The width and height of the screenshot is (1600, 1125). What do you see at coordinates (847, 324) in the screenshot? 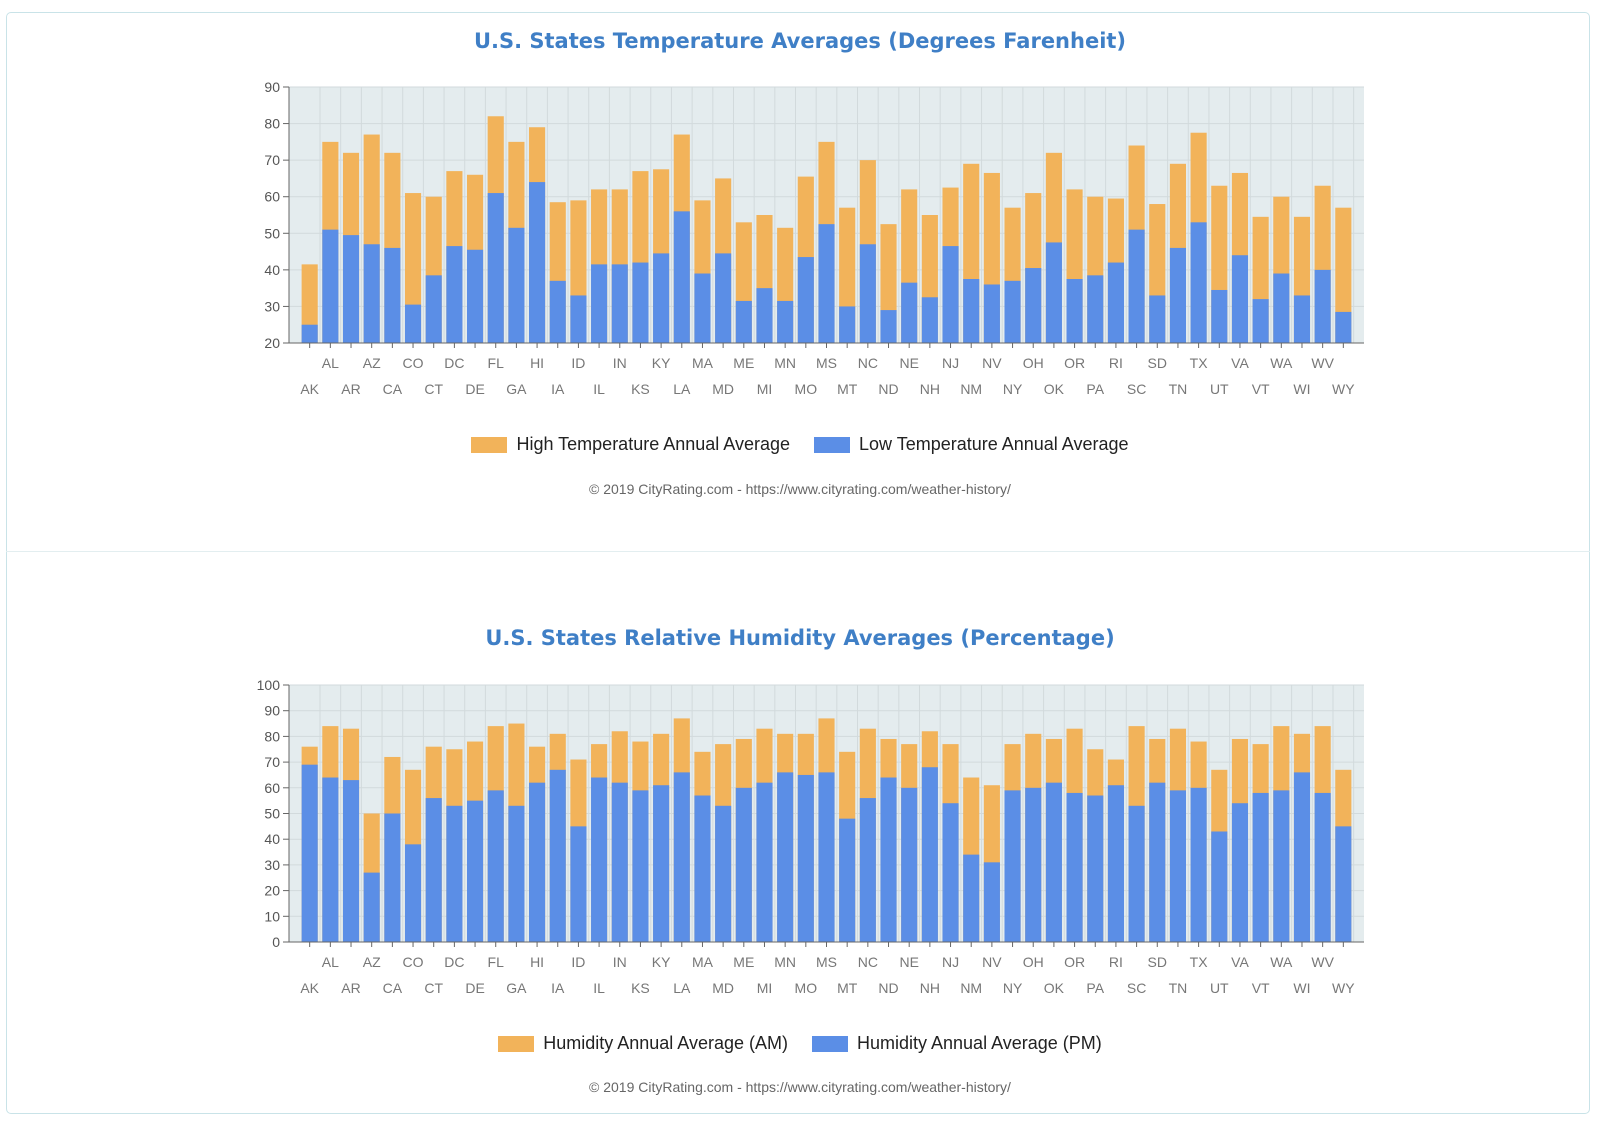
I see `temp-bar-low-mt` at bounding box center [847, 324].